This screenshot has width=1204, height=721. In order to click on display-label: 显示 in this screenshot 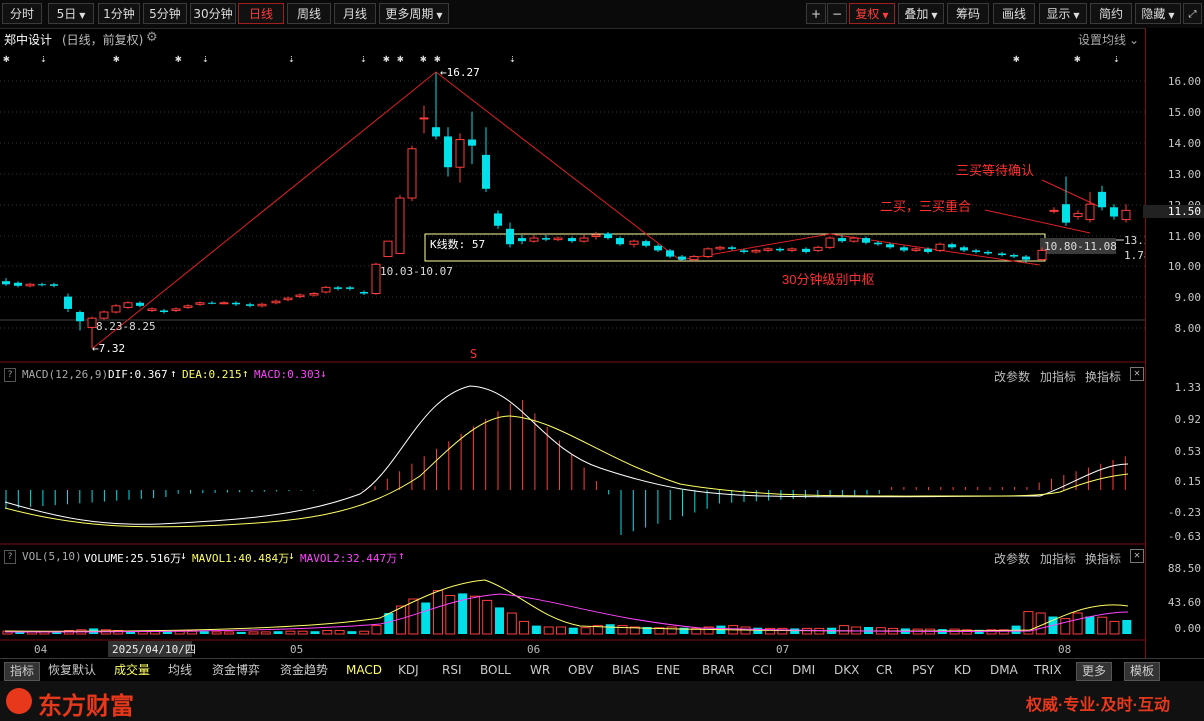, I will do `click(1058, 14)`.